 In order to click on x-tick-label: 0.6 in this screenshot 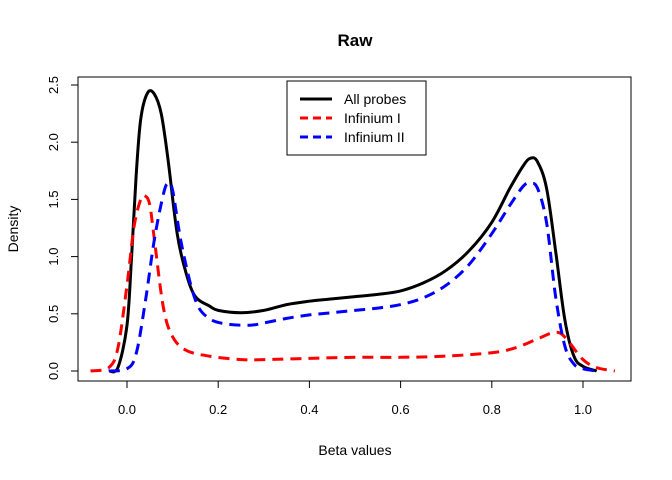, I will do `click(401, 409)`.